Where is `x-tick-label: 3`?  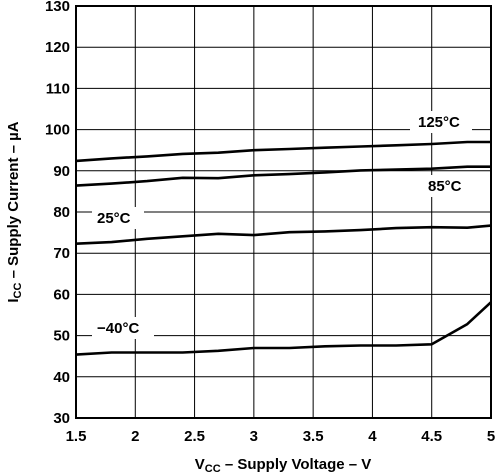 x-tick-label: 3 is located at coordinates (254, 436).